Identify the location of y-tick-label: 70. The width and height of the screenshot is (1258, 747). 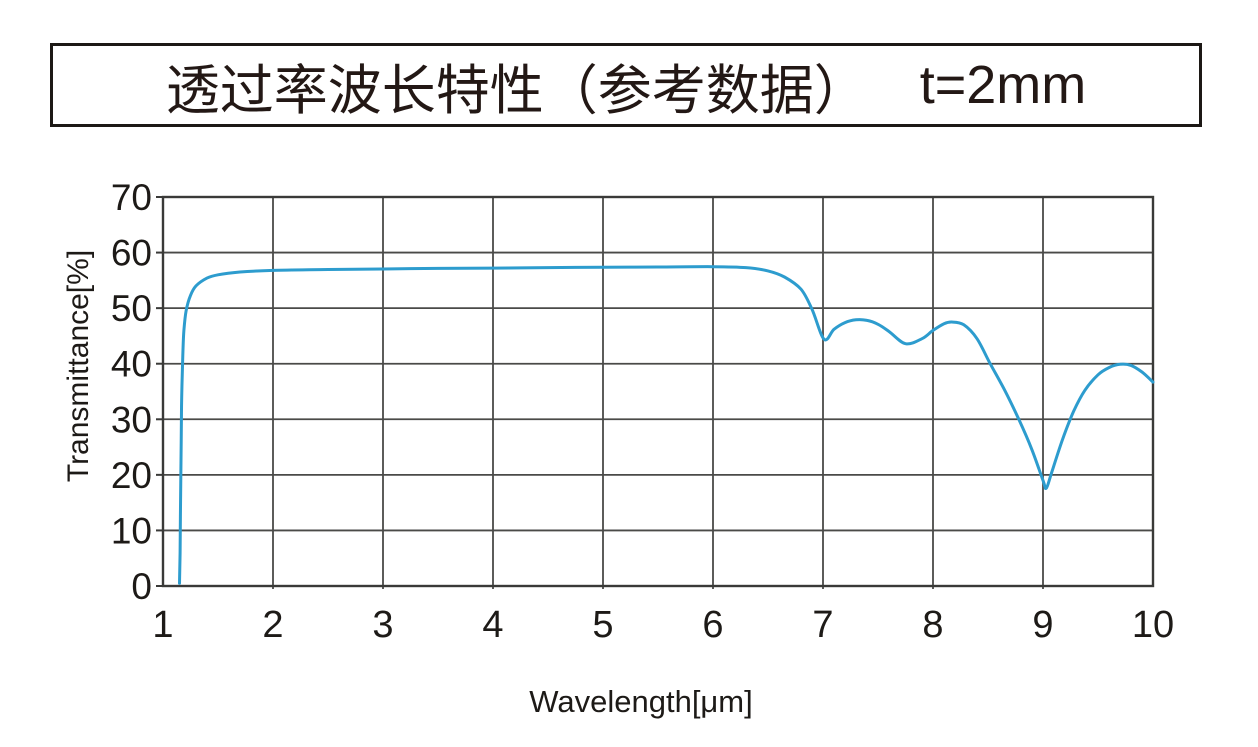
(131, 197).